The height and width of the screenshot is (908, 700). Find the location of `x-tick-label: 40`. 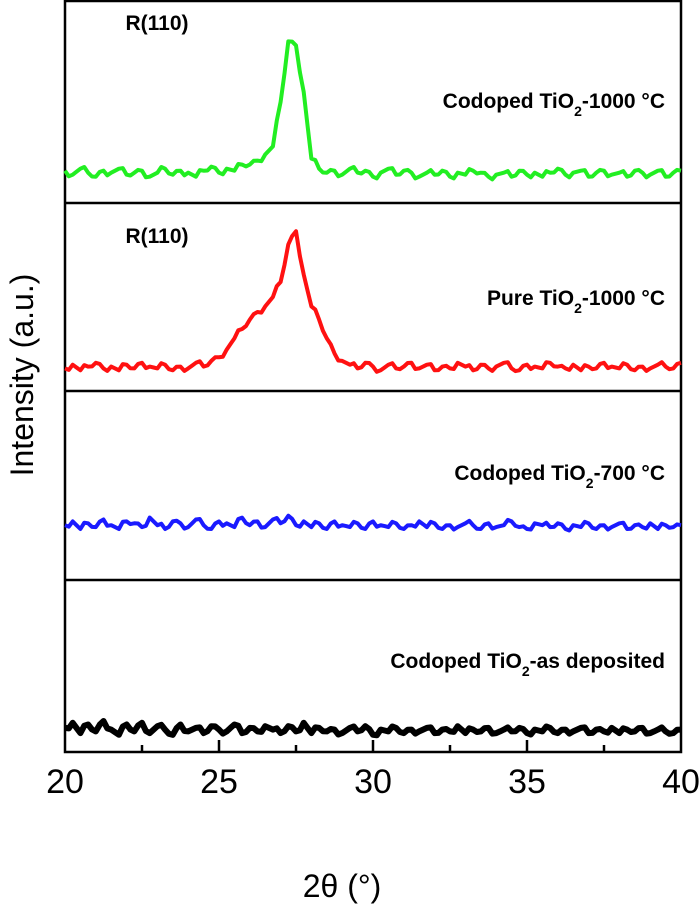

x-tick-label: 40 is located at coordinates (681, 782).